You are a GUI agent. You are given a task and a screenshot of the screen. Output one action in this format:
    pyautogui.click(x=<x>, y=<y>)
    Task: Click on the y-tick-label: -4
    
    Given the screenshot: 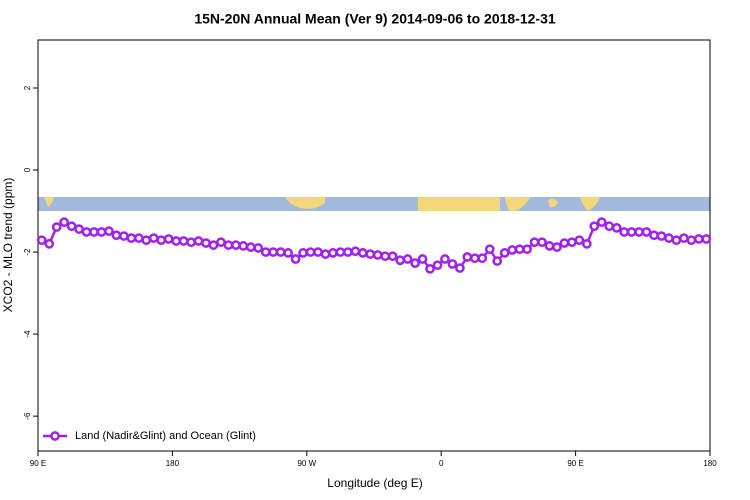 What is the action you would take?
    pyautogui.click(x=27, y=334)
    